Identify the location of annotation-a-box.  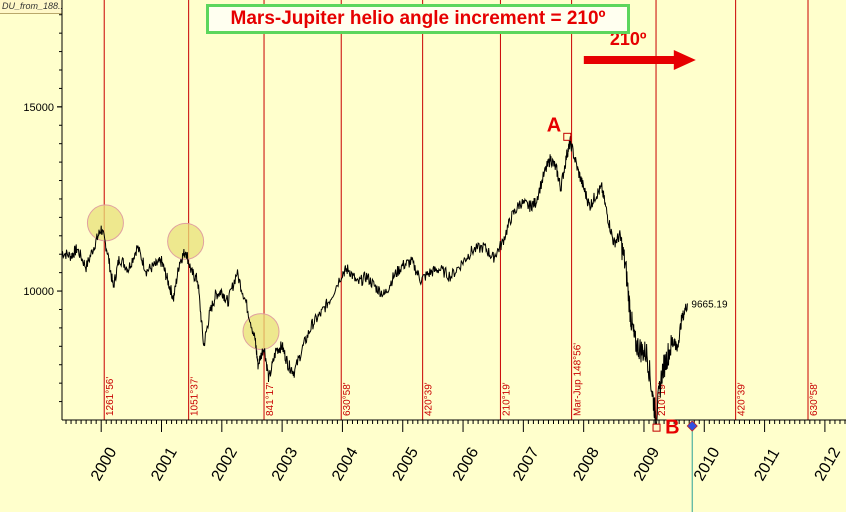
(567, 136).